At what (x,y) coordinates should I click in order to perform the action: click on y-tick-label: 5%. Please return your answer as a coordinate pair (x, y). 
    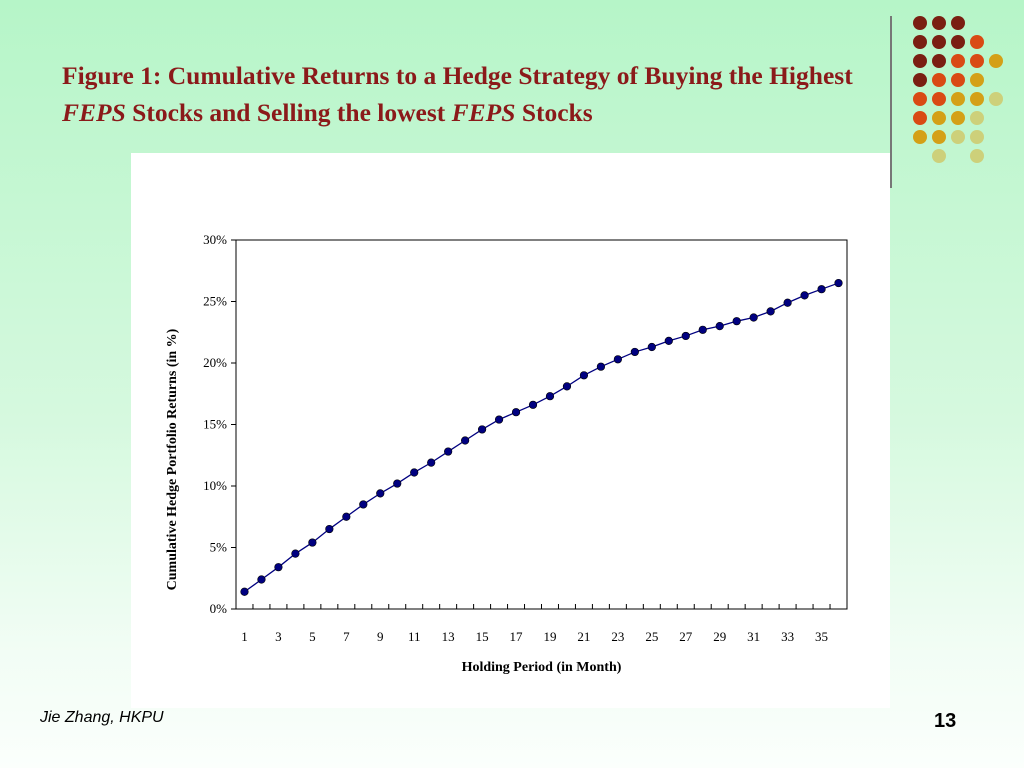
    Looking at the image, I should click on (219, 547).